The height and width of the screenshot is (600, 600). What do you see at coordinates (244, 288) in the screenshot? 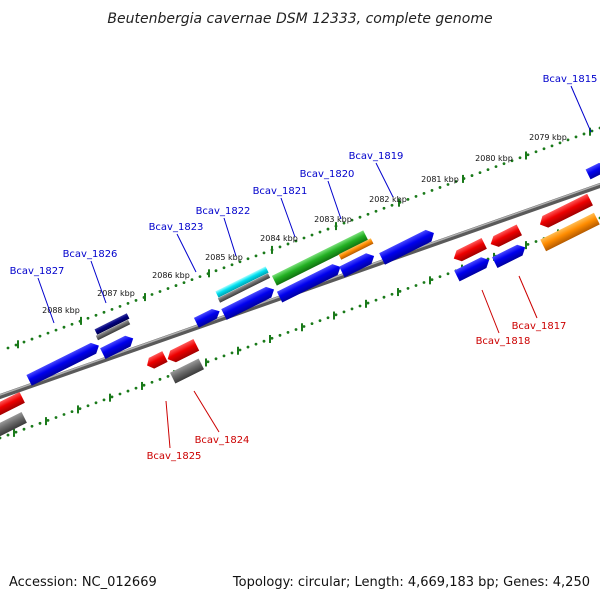
I see `gene-bcav-1821-stripe-b` at bounding box center [244, 288].